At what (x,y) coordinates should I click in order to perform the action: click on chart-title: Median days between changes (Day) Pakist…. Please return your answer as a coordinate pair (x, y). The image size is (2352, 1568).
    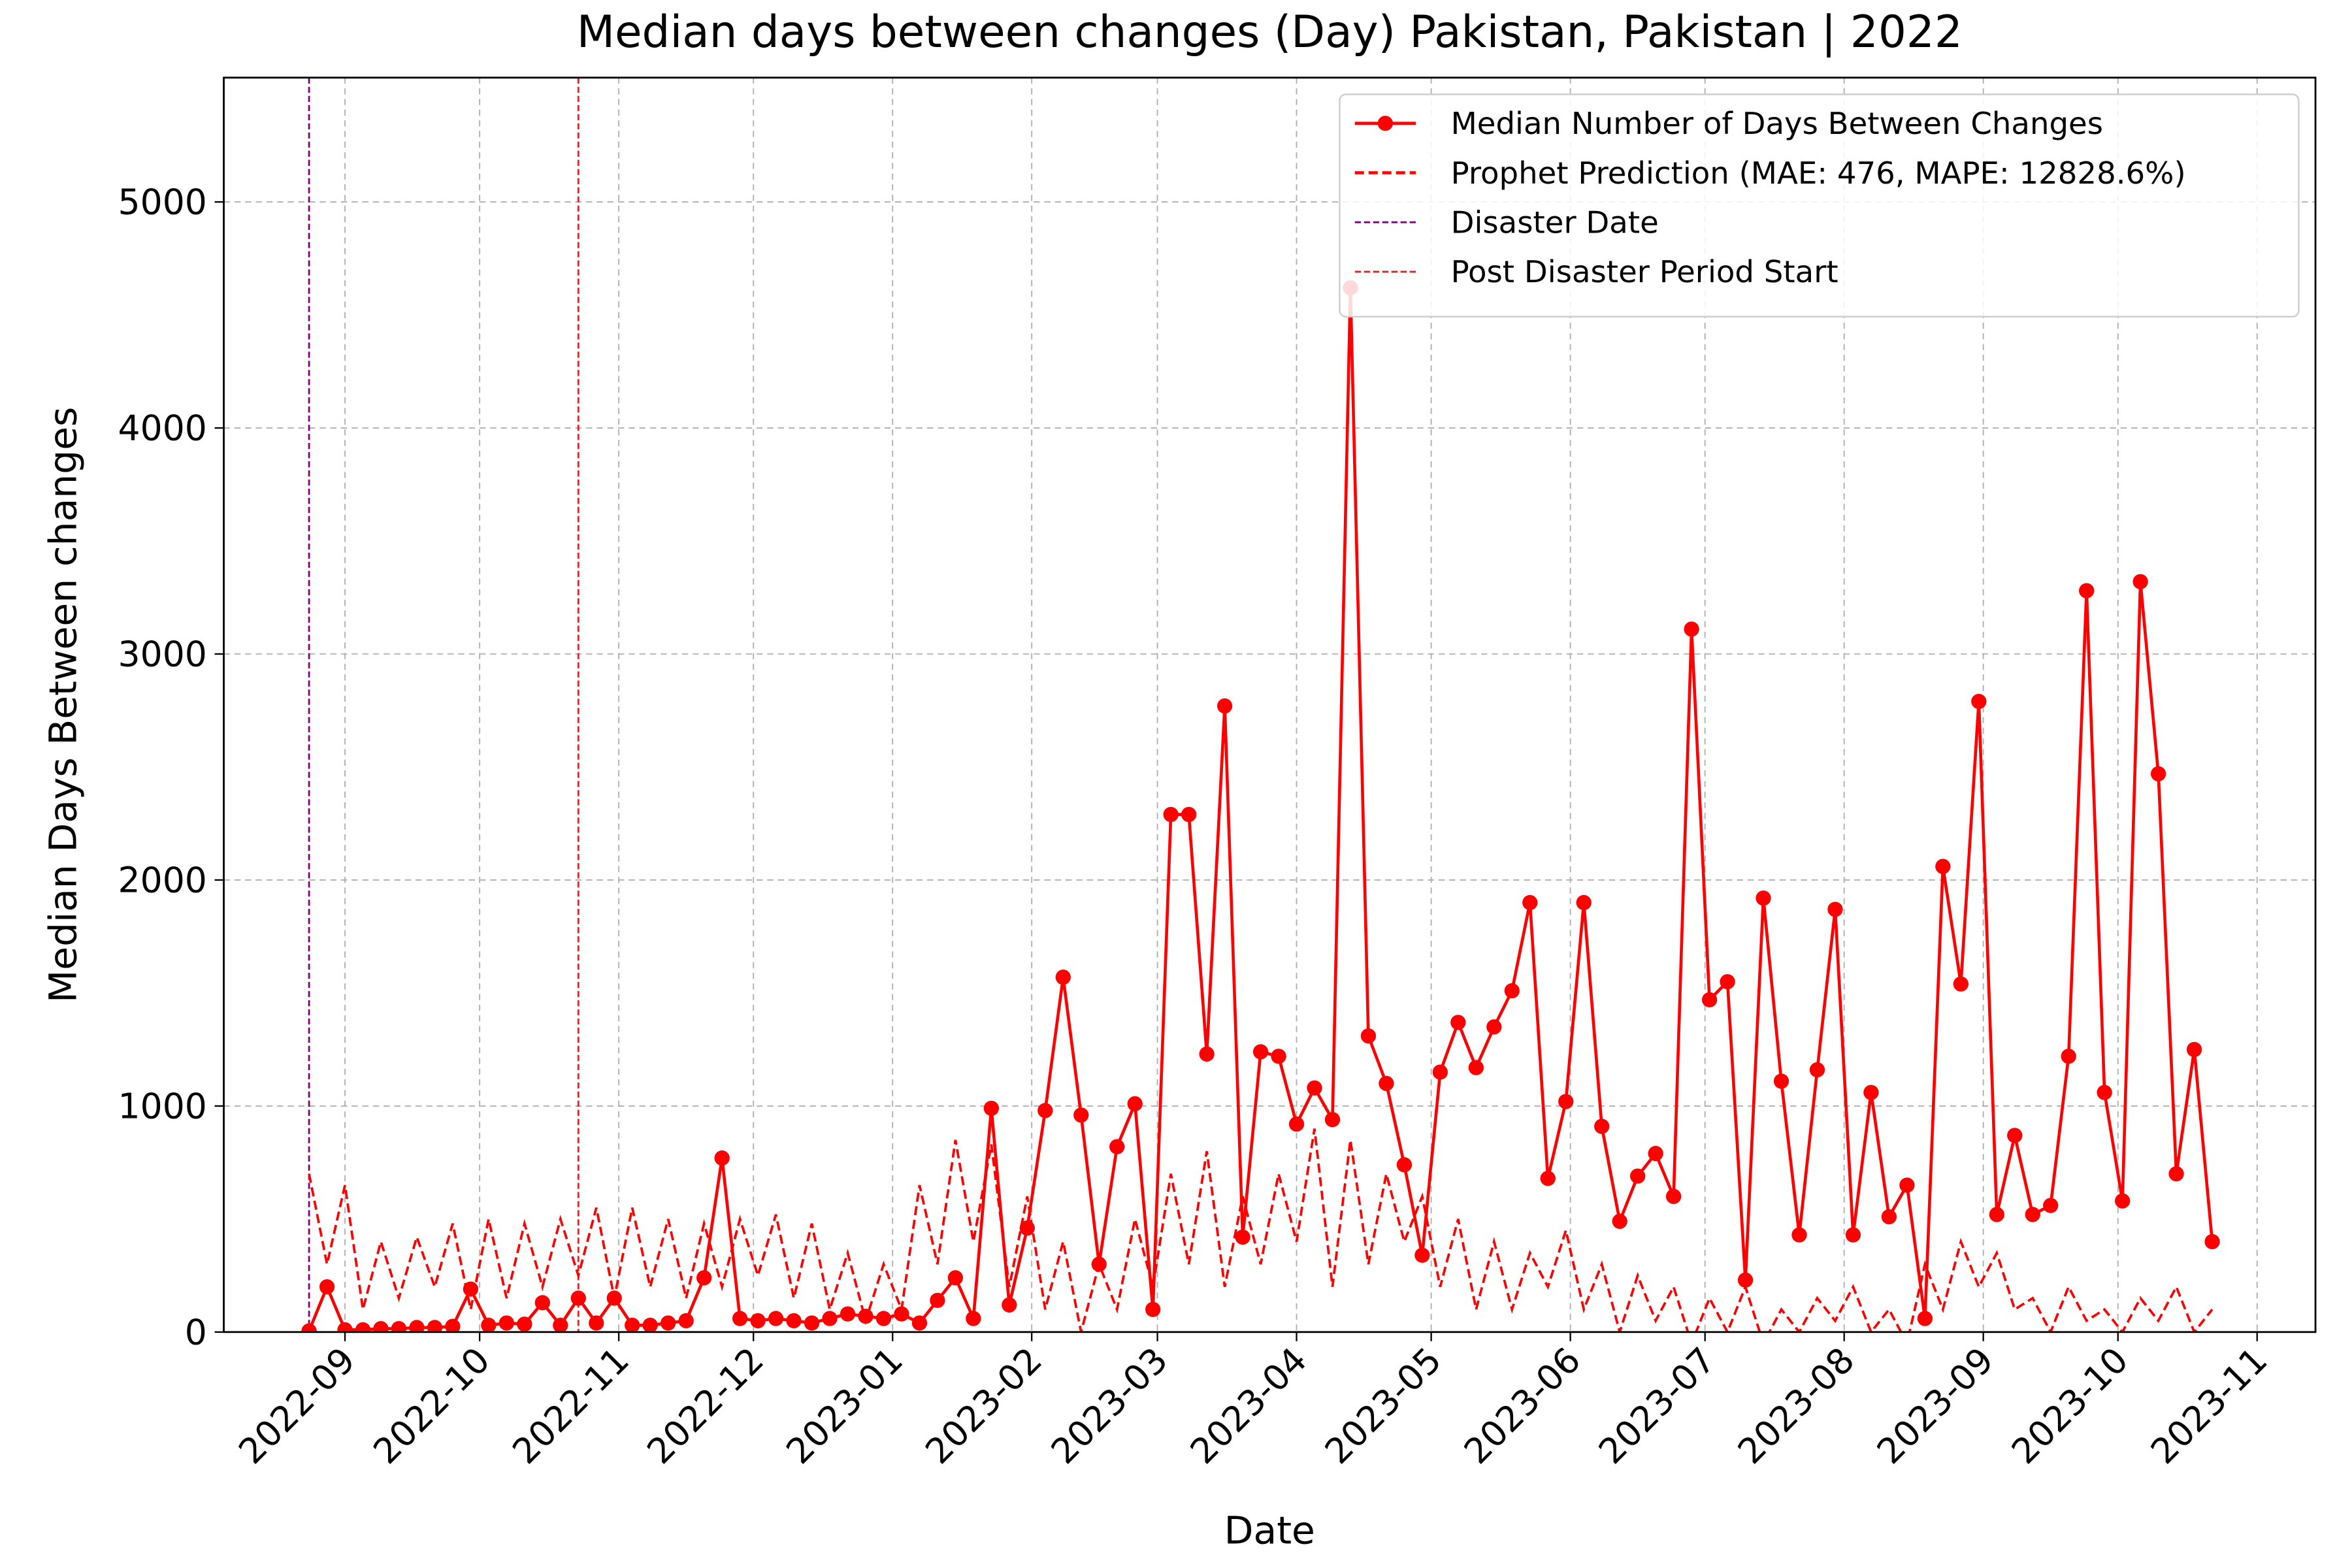
    Looking at the image, I should click on (1270, 31).